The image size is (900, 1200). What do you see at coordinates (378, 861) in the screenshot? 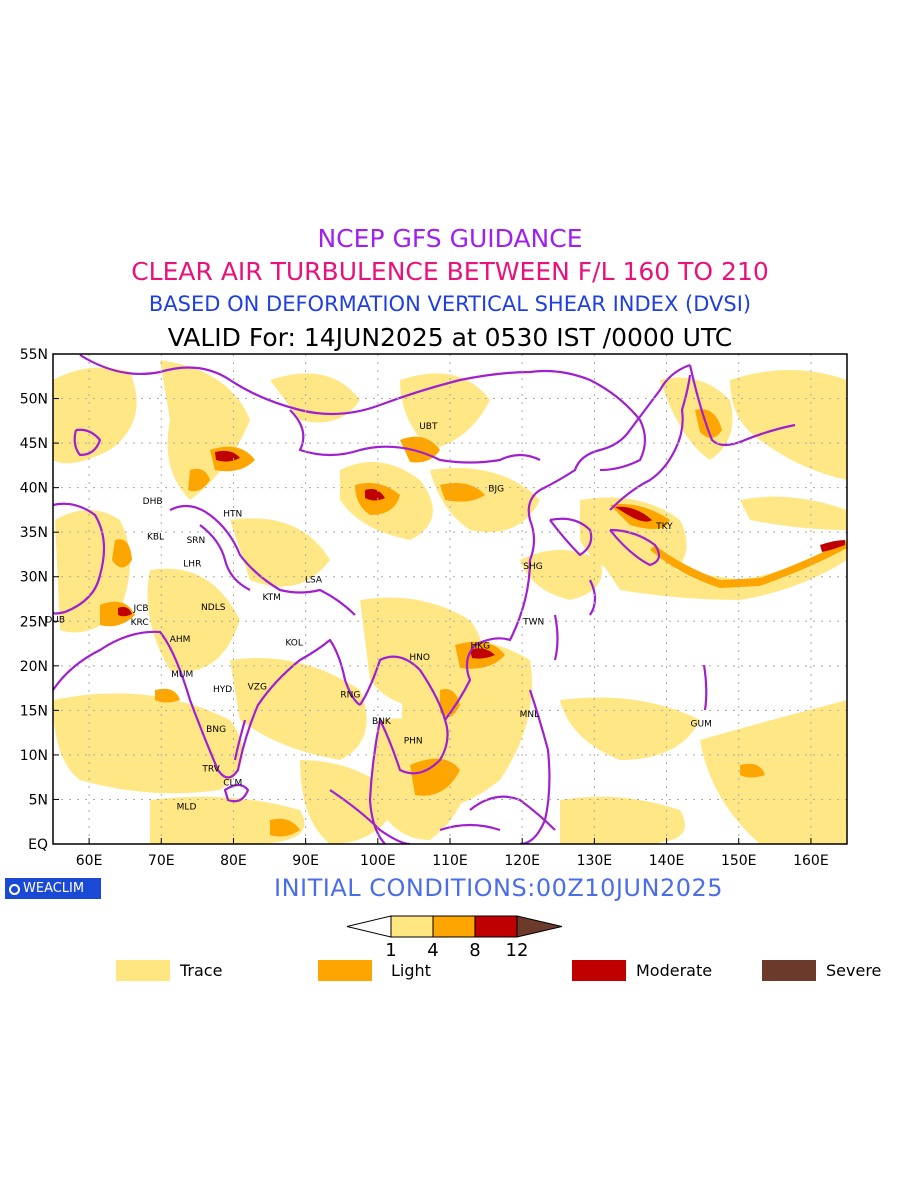
I see `lon-tick-label: 100E` at bounding box center [378, 861].